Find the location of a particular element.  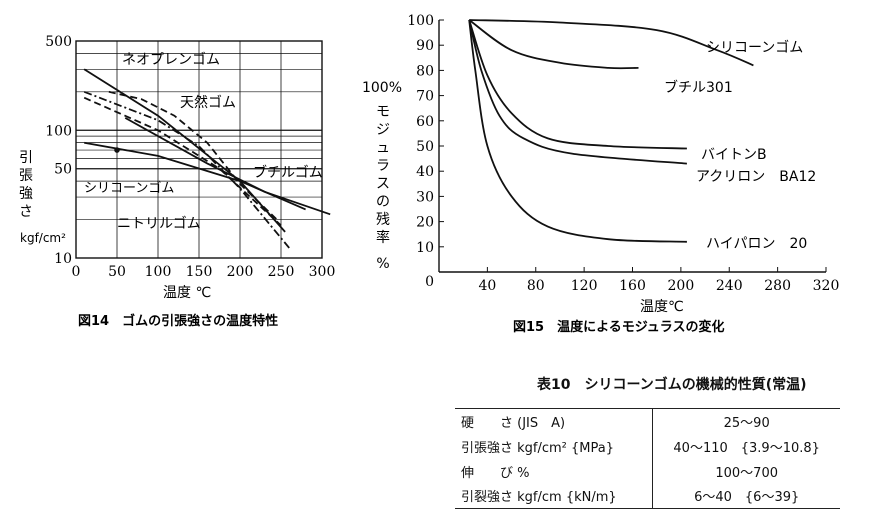

chart2-legend-butyl: ブチル301 is located at coordinates (698, 87).